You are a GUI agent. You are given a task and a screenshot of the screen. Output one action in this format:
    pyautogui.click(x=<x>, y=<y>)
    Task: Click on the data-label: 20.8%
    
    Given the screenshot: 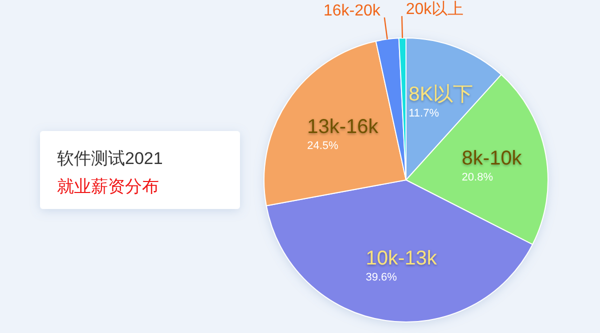 What is the action you would take?
    pyautogui.click(x=478, y=178)
    